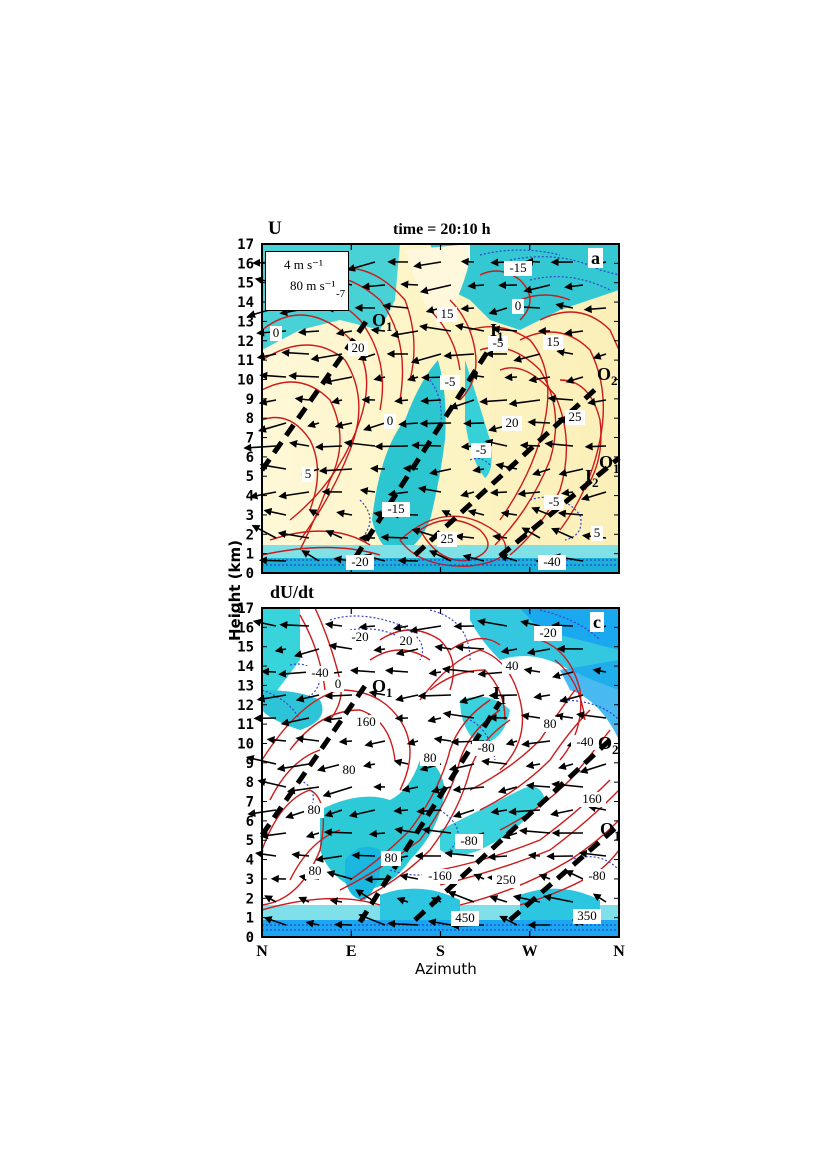  Describe the element at coordinates (607, 376) in the screenshot. I see `feature-label: O2` at that location.